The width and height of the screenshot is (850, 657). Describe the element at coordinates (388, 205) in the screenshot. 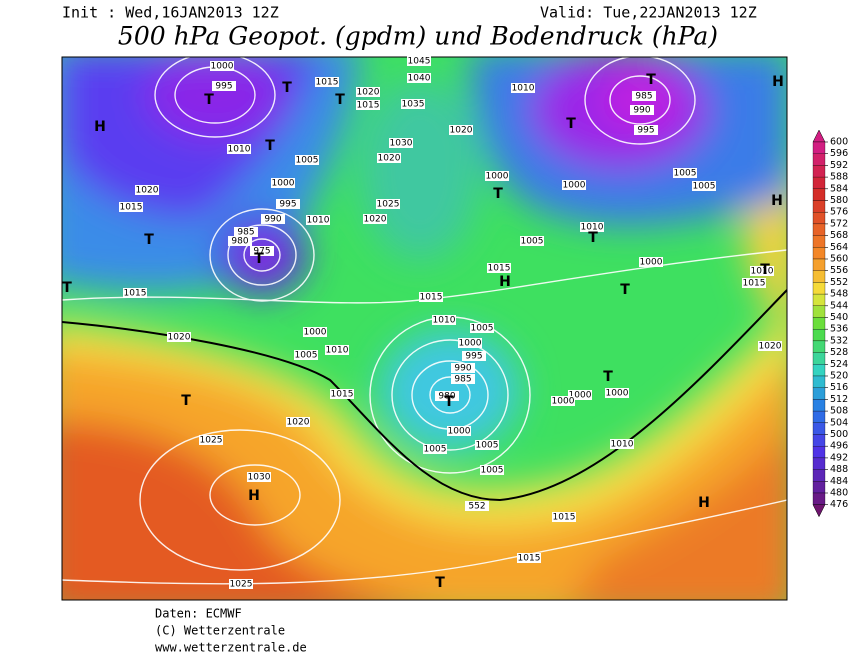

I see `isobar-label: 1025` at that location.